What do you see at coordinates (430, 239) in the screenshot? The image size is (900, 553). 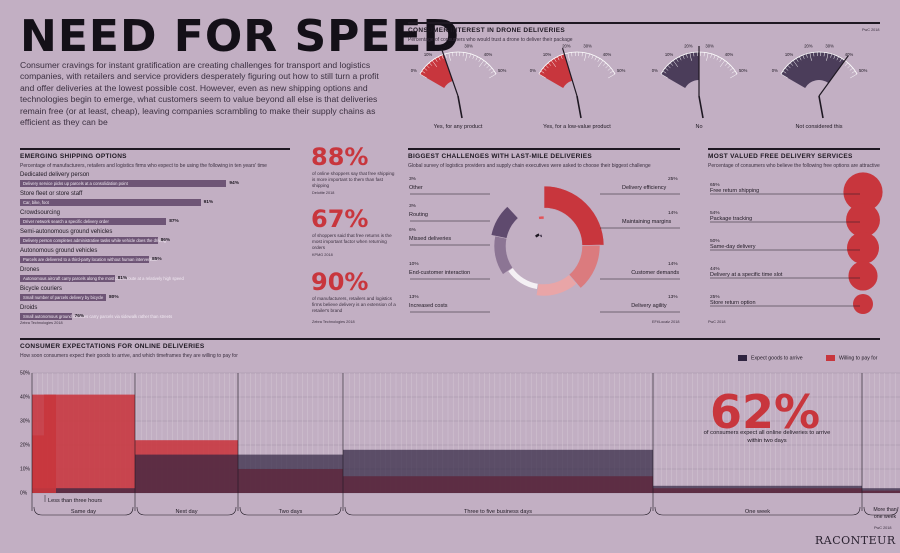 I see `challenge-label: Missed deliveries` at bounding box center [430, 239].